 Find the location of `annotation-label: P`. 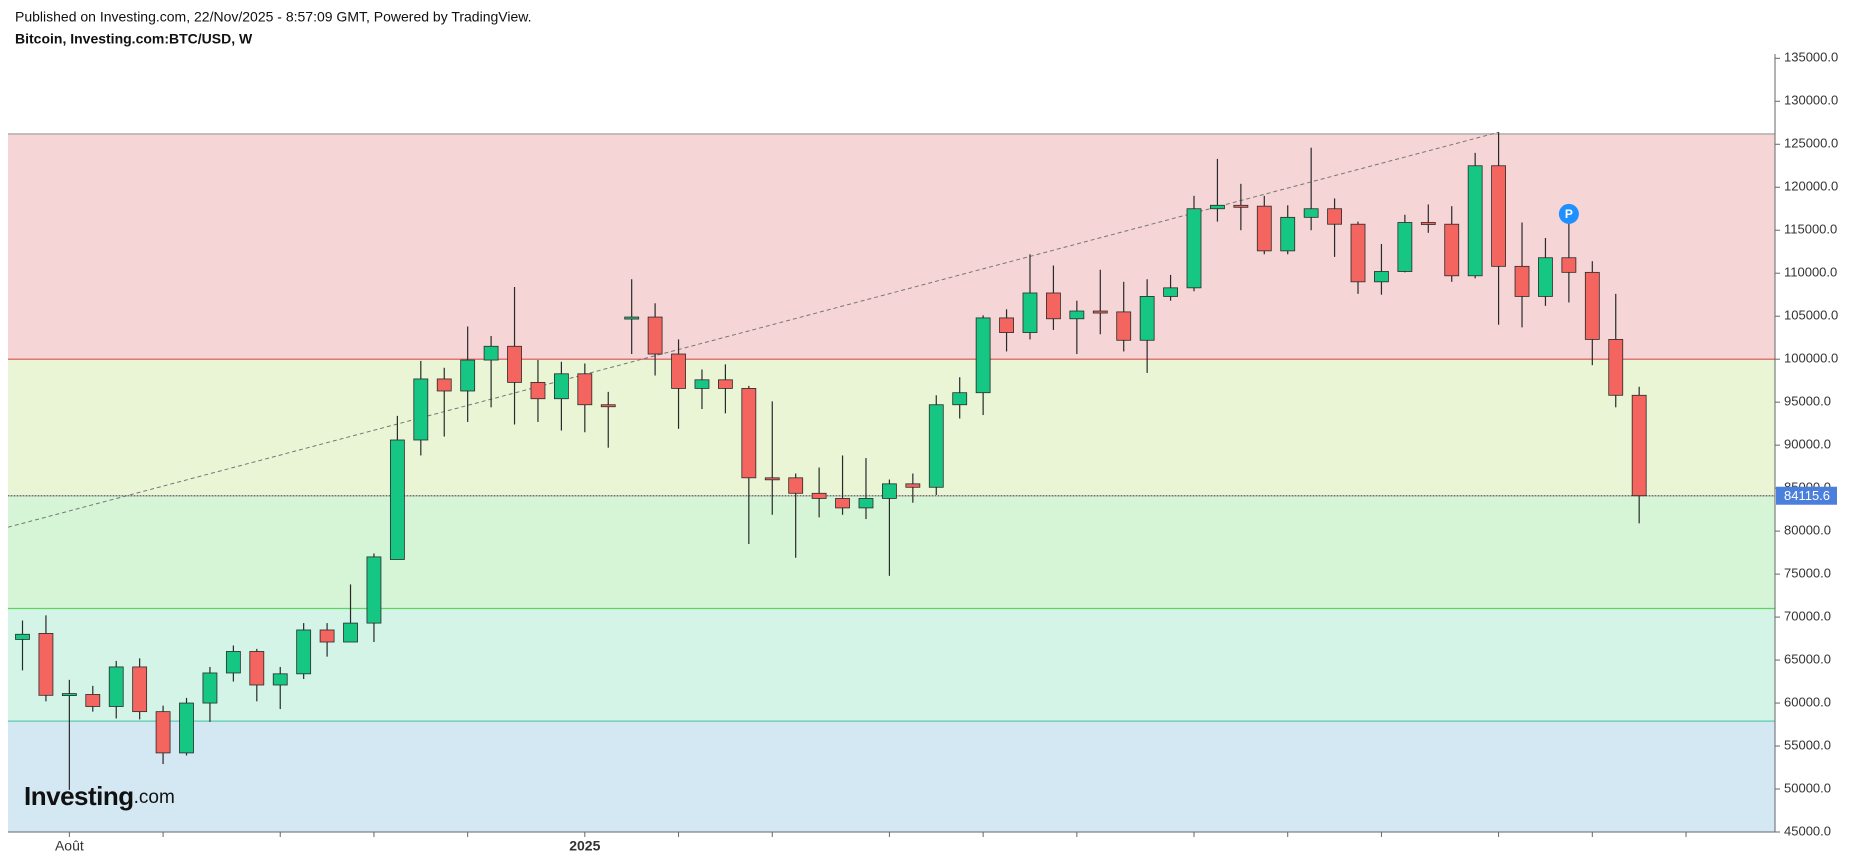

annotation-label: P is located at coordinates (1569, 214).